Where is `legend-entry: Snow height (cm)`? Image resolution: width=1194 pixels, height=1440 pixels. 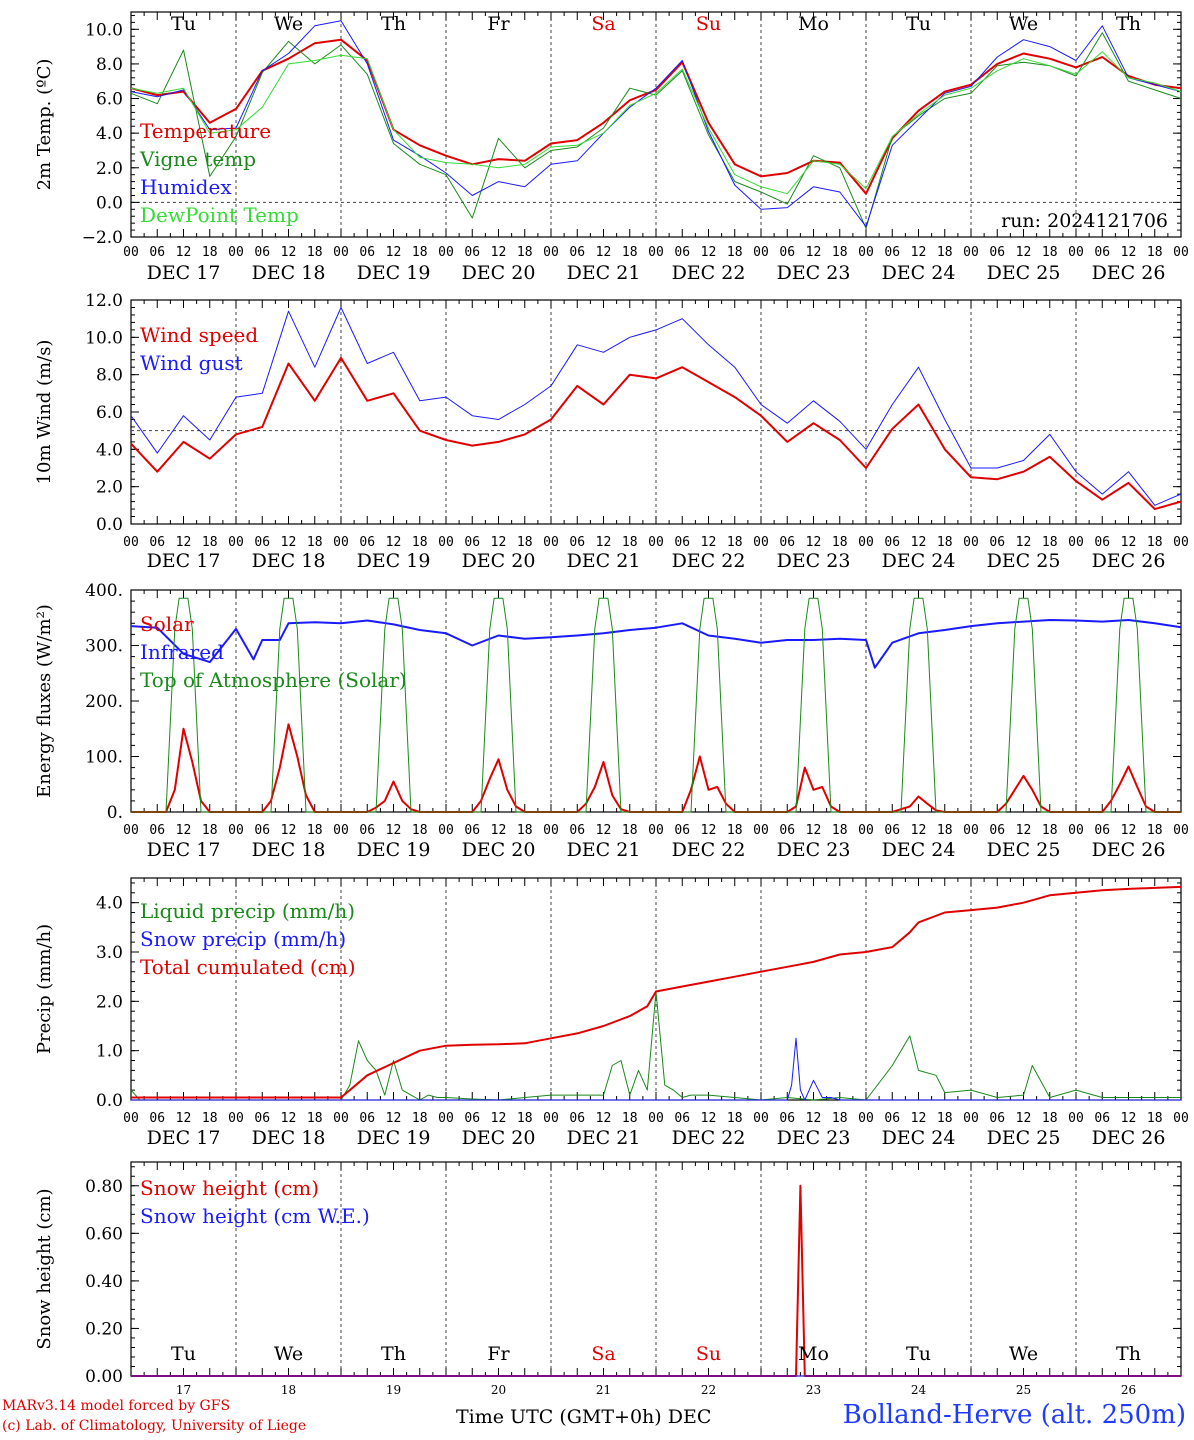 legend-entry: Snow height (cm) is located at coordinates (229, 1188).